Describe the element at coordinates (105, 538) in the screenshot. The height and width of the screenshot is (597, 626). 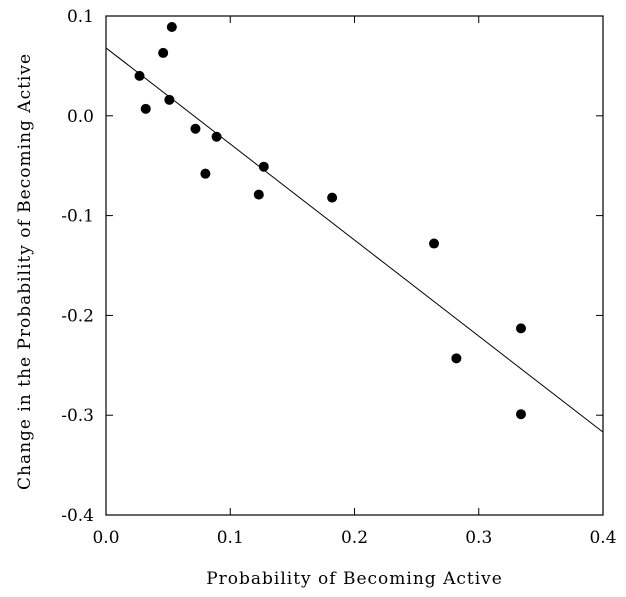
I see `x-tick-label: 0.0` at that location.